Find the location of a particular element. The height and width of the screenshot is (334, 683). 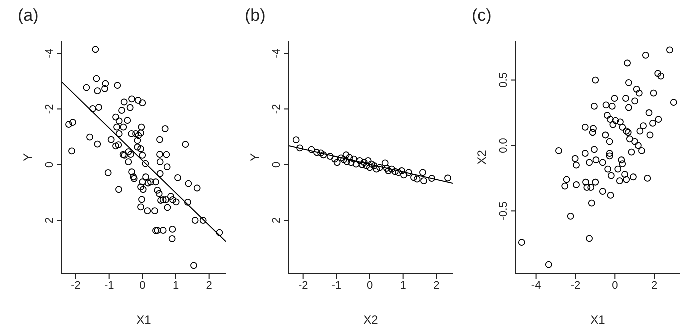

y-tick-label: 0.5 is located at coordinates (504, 80).